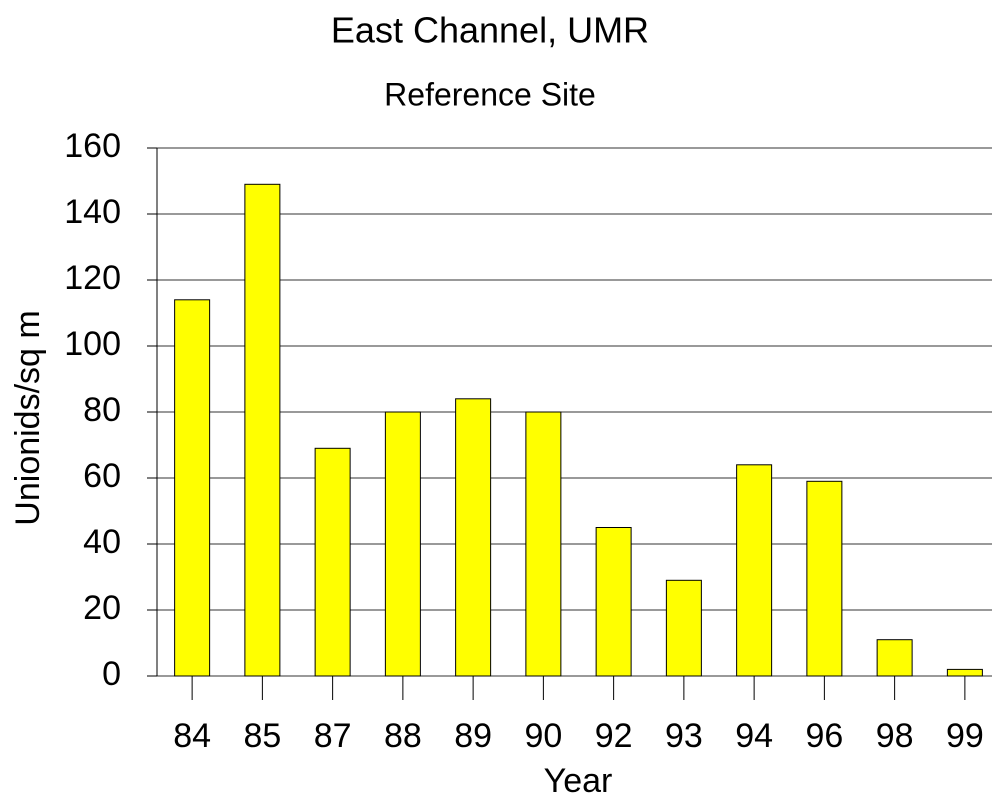 This screenshot has height=800, width=992. What do you see at coordinates (543, 736) in the screenshot?
I see `x-tick-label: 90` at bounding box center [543, 736].